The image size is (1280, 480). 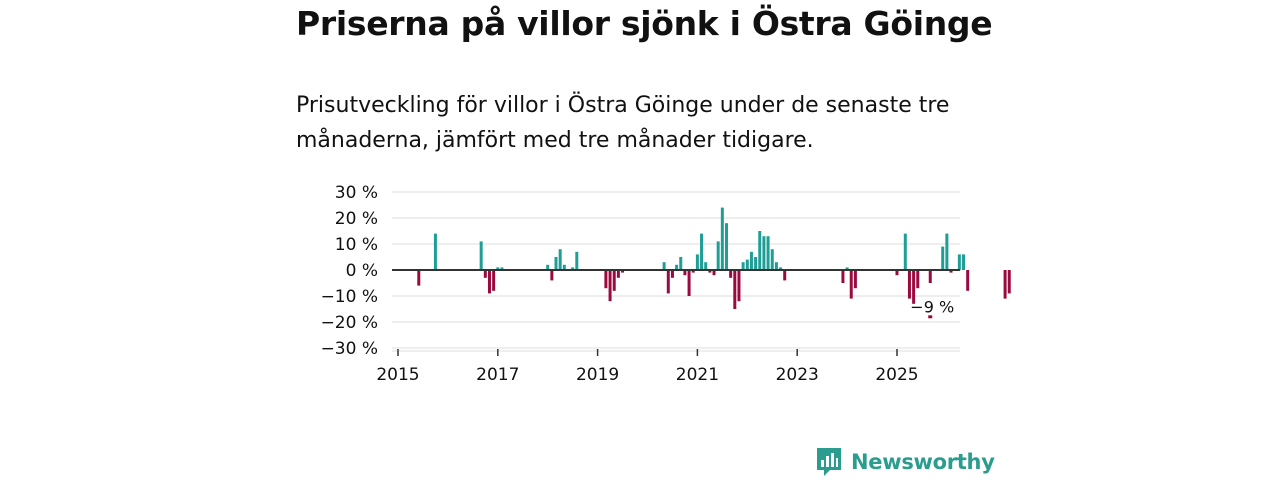 What do you see at coordinates (349, 349) in the screenshot?
I see `y-tick-label: −30 %` at bounding box center [349, 349].